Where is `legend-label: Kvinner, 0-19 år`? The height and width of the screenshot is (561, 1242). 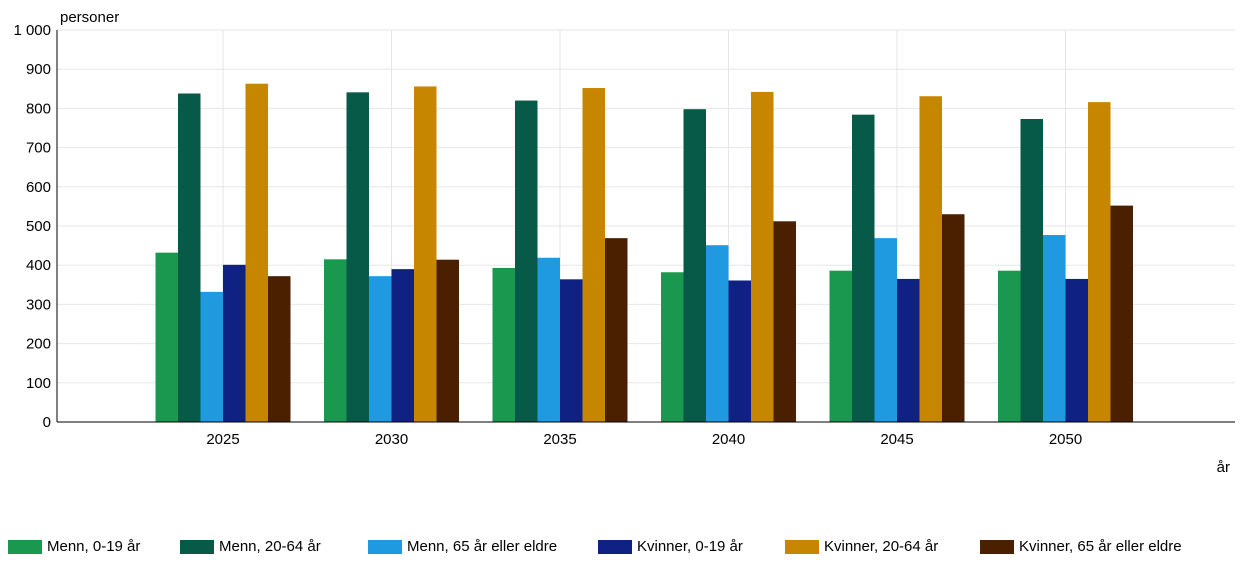
legend-label: Kvinner, 0-19 år is located at coordinates (690, 546).